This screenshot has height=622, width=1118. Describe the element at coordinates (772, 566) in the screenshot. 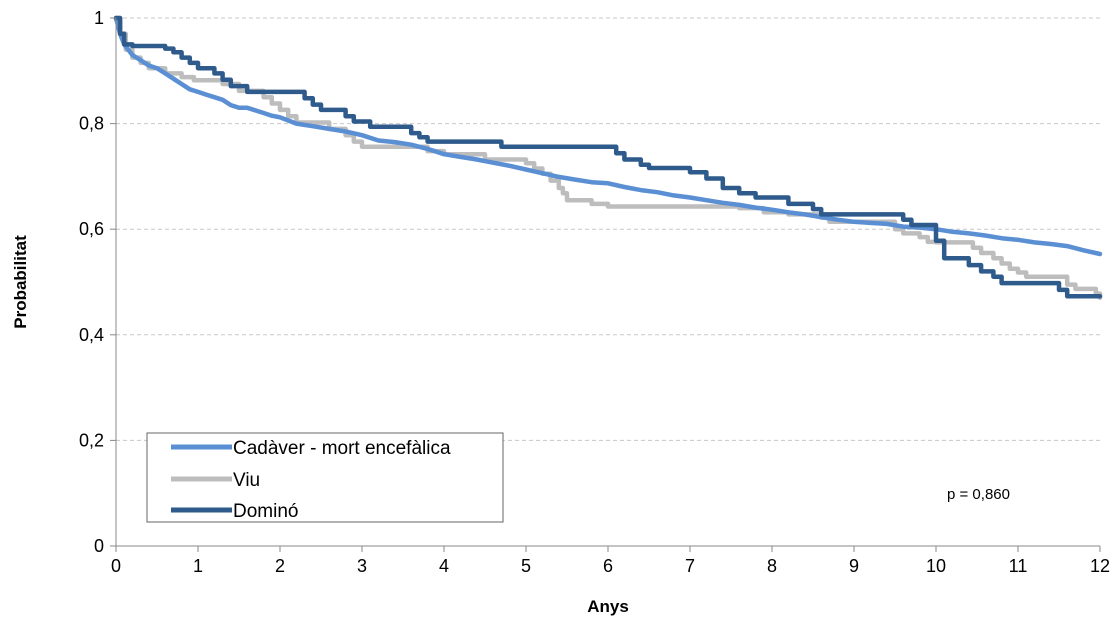

I see `x-tick-label: 8` at that location.